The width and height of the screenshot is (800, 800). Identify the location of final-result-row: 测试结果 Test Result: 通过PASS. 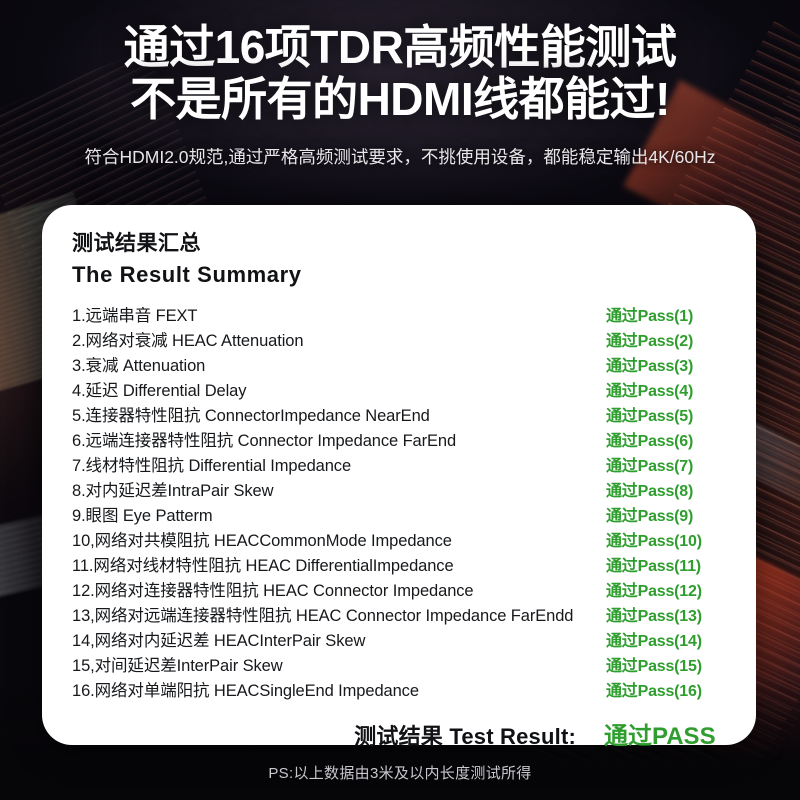
(401, 733).